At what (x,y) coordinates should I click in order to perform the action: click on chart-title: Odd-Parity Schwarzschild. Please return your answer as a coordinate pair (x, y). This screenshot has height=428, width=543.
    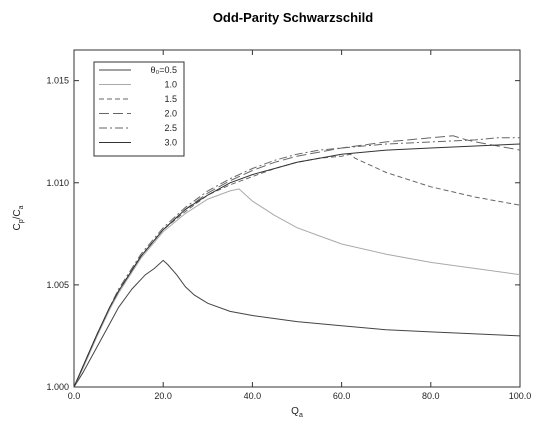
    Looking at the image, I should click on (293, 17).